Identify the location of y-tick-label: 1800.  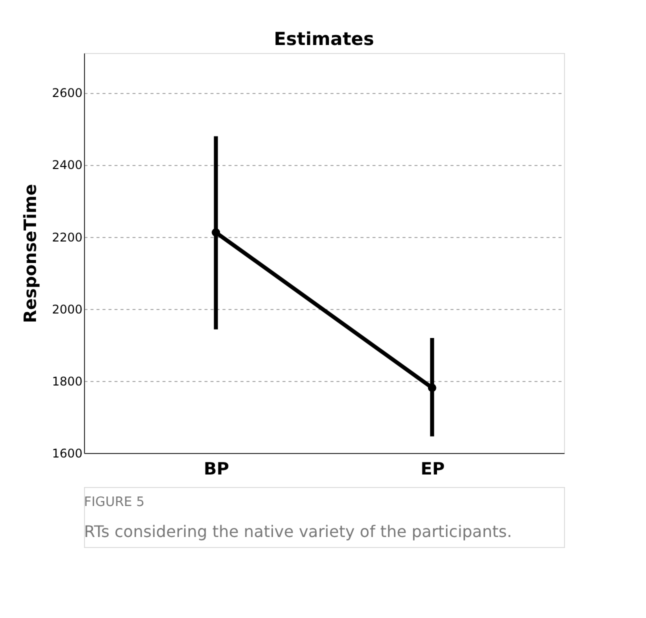
(67, 381).